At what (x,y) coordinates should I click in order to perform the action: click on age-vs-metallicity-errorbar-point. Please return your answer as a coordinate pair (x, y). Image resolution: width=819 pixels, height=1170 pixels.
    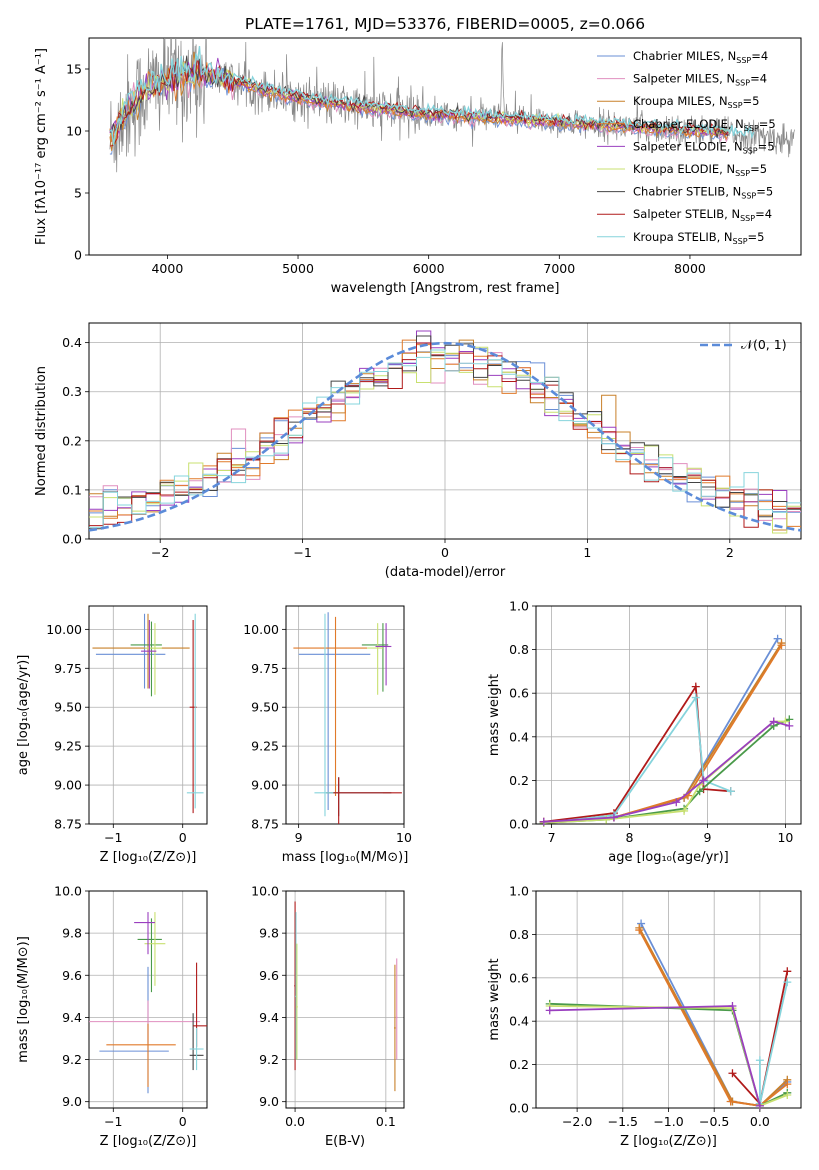
    Looking at the image, I should click on (195, 711).